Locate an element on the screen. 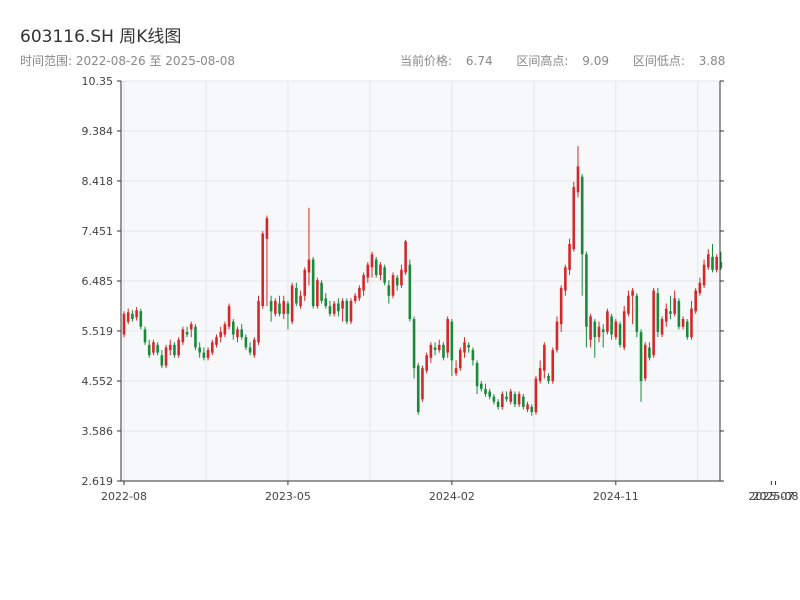  x-tick-label: 2023-05 is located at coordinates (288, 496).